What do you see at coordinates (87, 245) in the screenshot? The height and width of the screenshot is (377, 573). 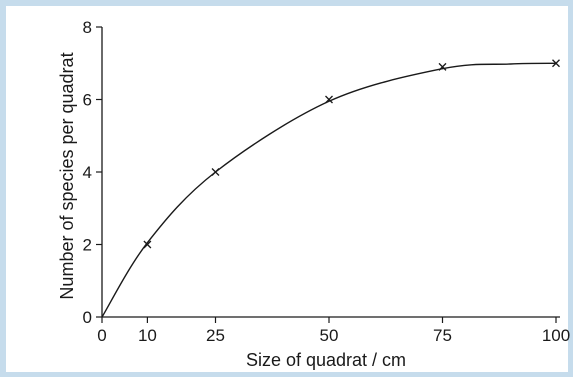 I see `y-tick-label: 2` at bounding box center [87, 245].